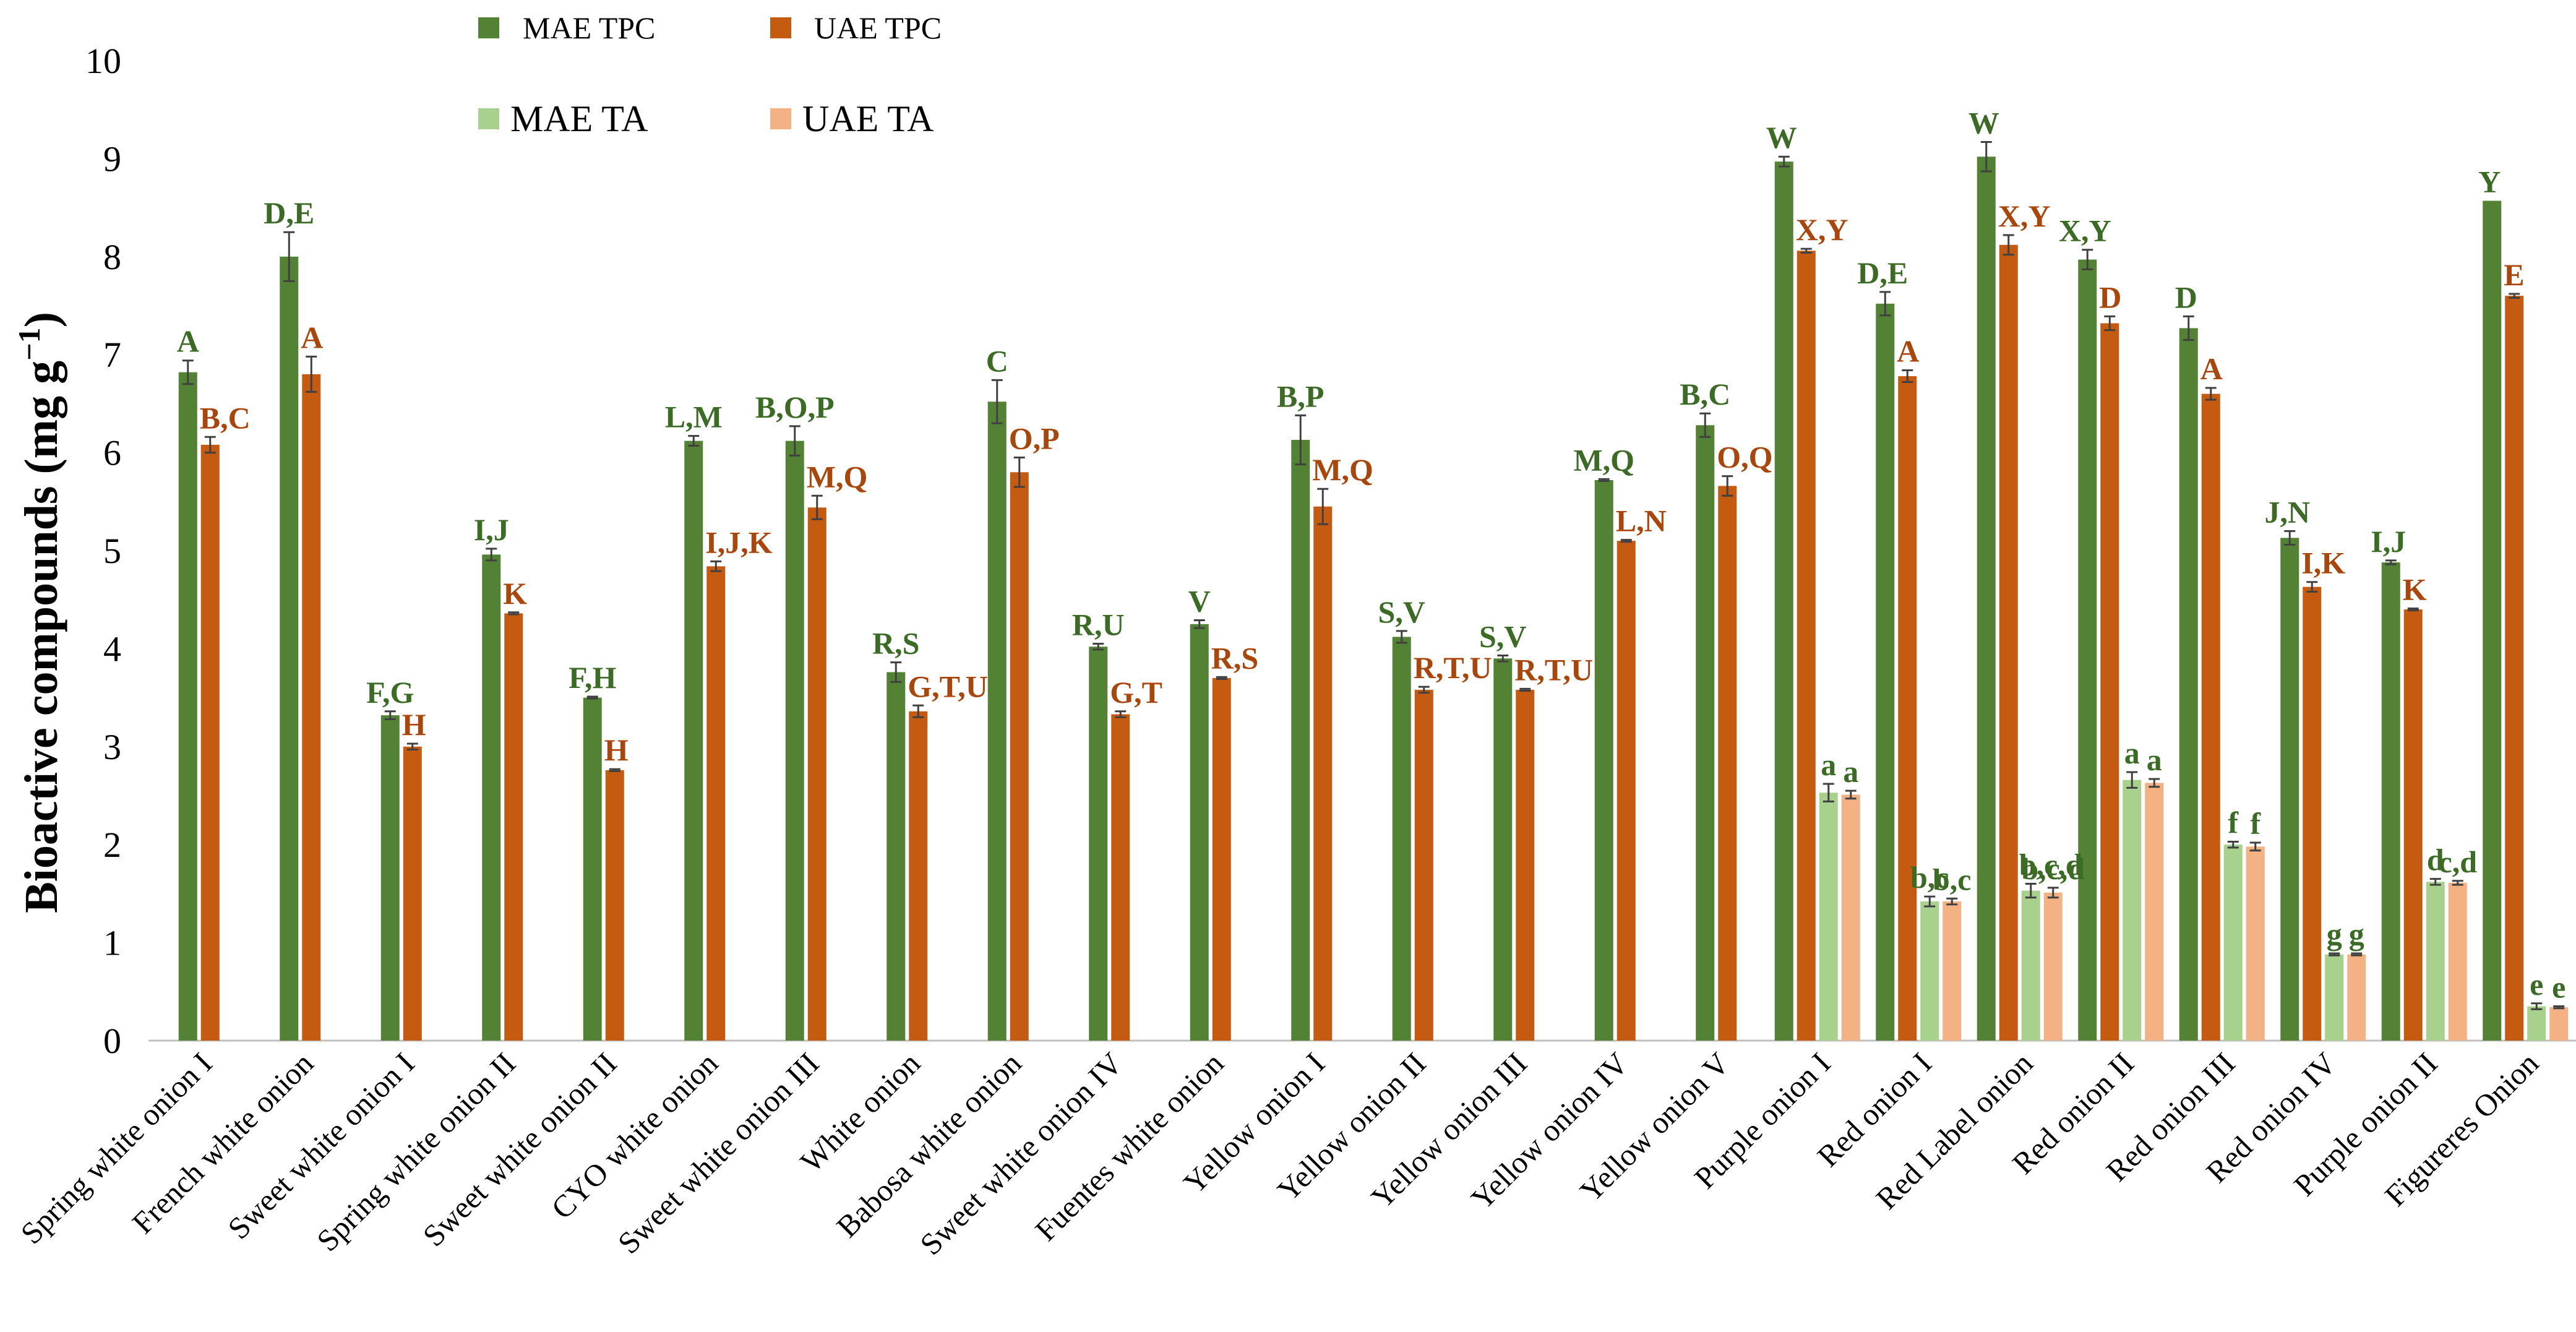 The width and height of the screenshot is (2576, 1332). Describe the element at coordinates (226, 417) in the screenshot. I see `sig-label-uae-tpc: B,C` at that location.